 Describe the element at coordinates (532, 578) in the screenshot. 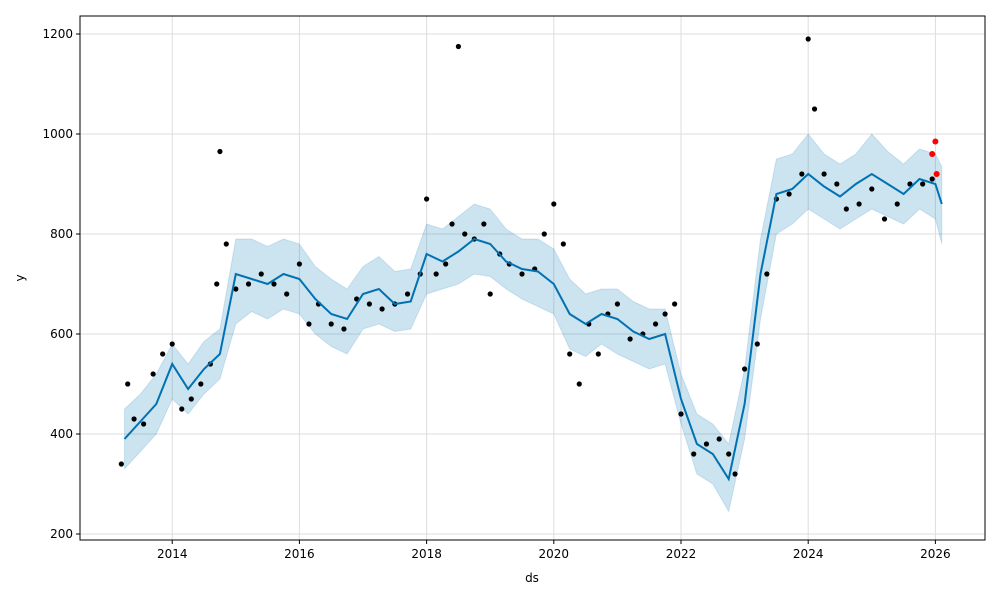

I see `x-axis-label: ds` at that location.